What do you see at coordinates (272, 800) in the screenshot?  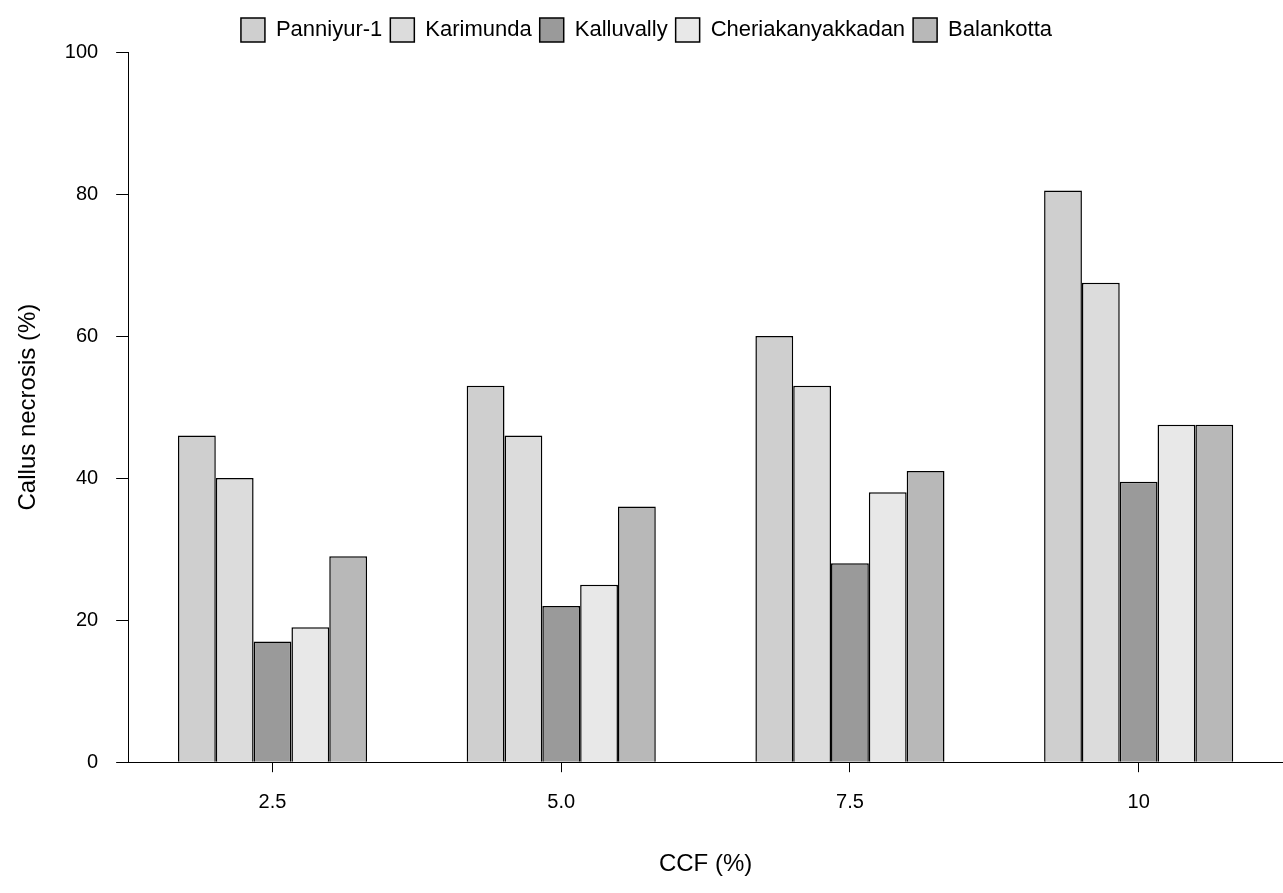 I see `x-tick-label: 2.5` at bounding box center [272, 800].